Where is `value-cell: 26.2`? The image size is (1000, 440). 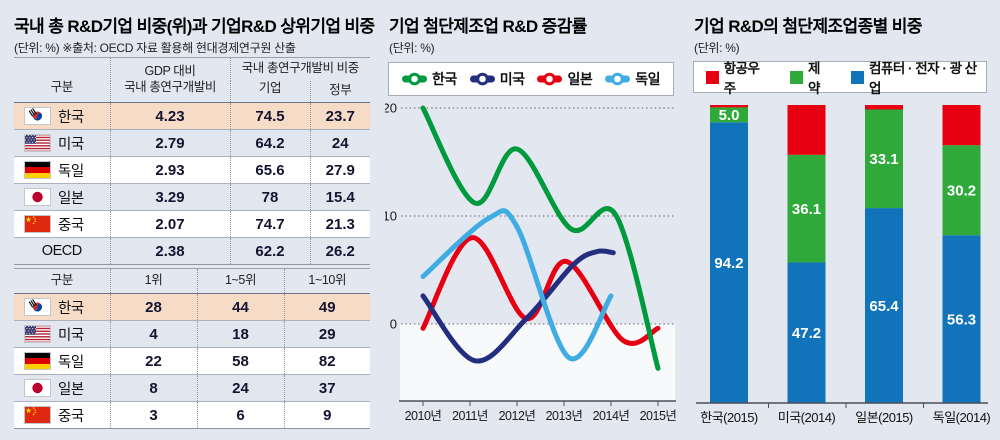 value-cell: 26.2 is located at coordinates (339, 251).